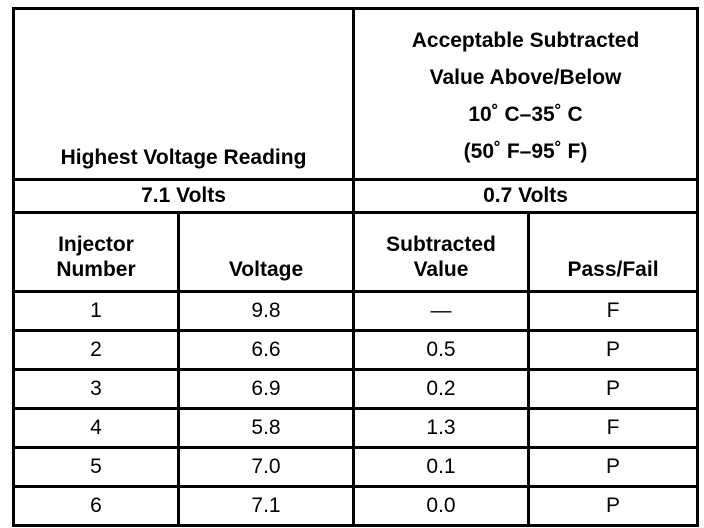 The width and height of the screenshot is (704, 528). I want to click on injector-number-cell: 4, so click(96, 428).